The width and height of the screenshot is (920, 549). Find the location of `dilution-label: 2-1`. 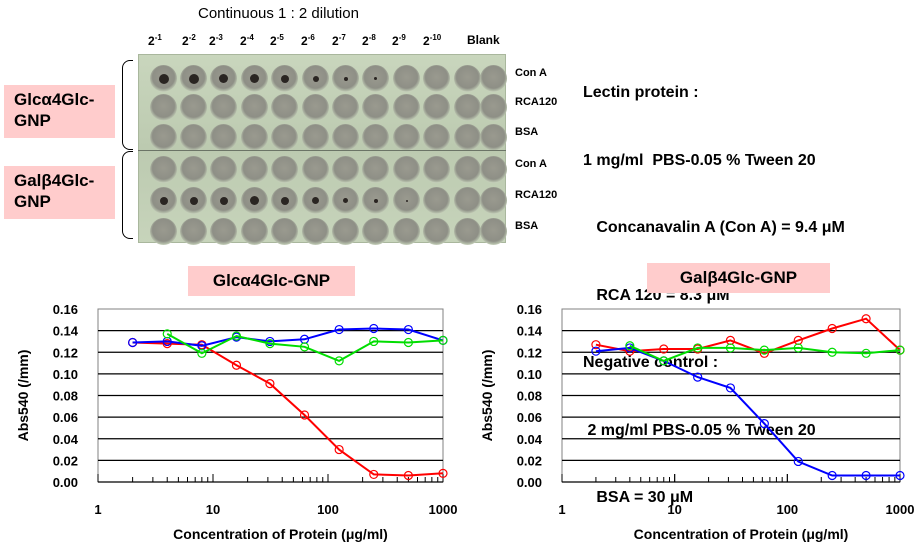

dilution-label: 2-1 is located at coordinates (155, 40).